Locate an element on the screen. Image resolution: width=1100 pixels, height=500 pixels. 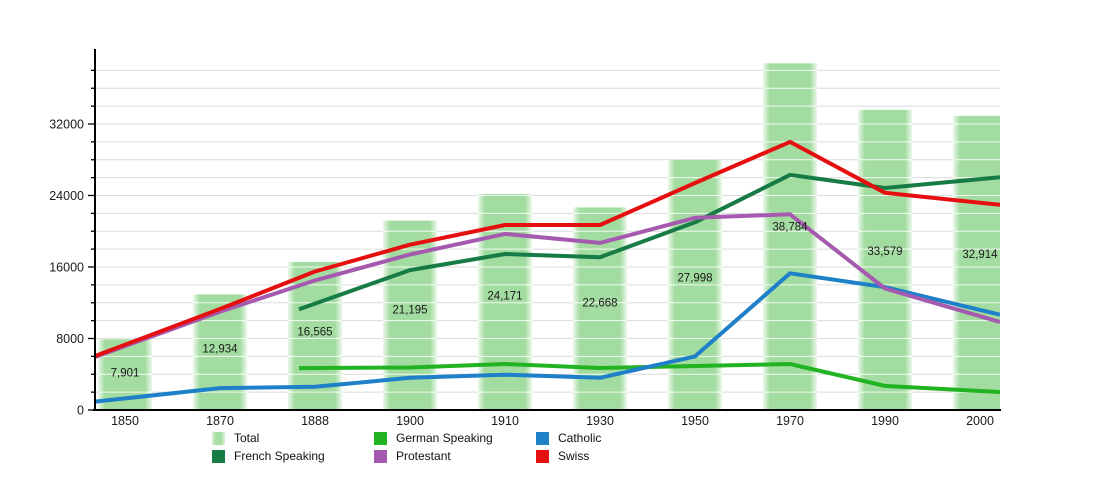
legend-swatch-german-speaking is located at coordinates (380, 438).